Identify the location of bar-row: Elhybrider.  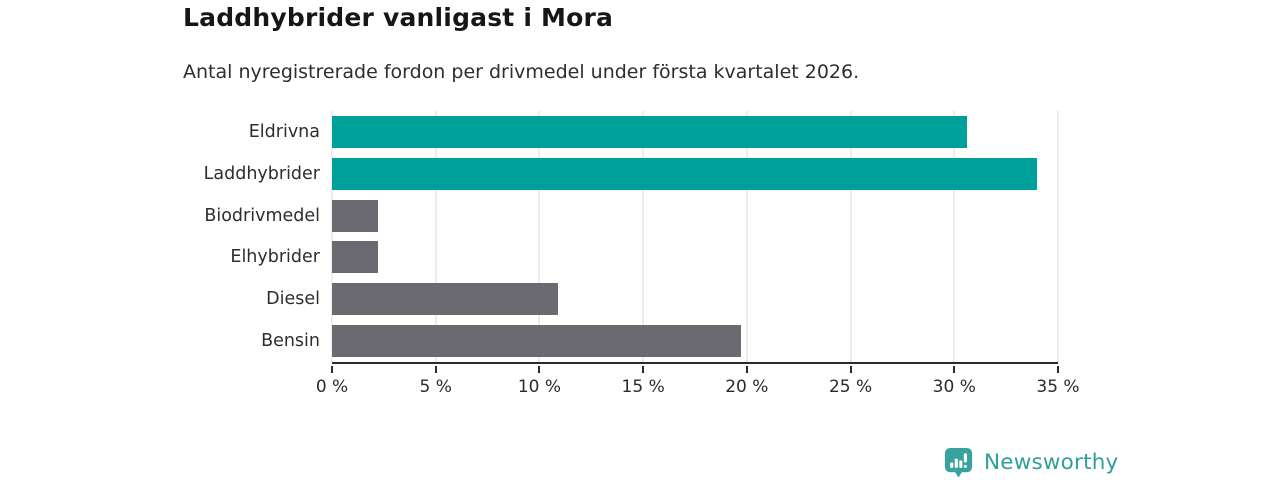
(529, 257).